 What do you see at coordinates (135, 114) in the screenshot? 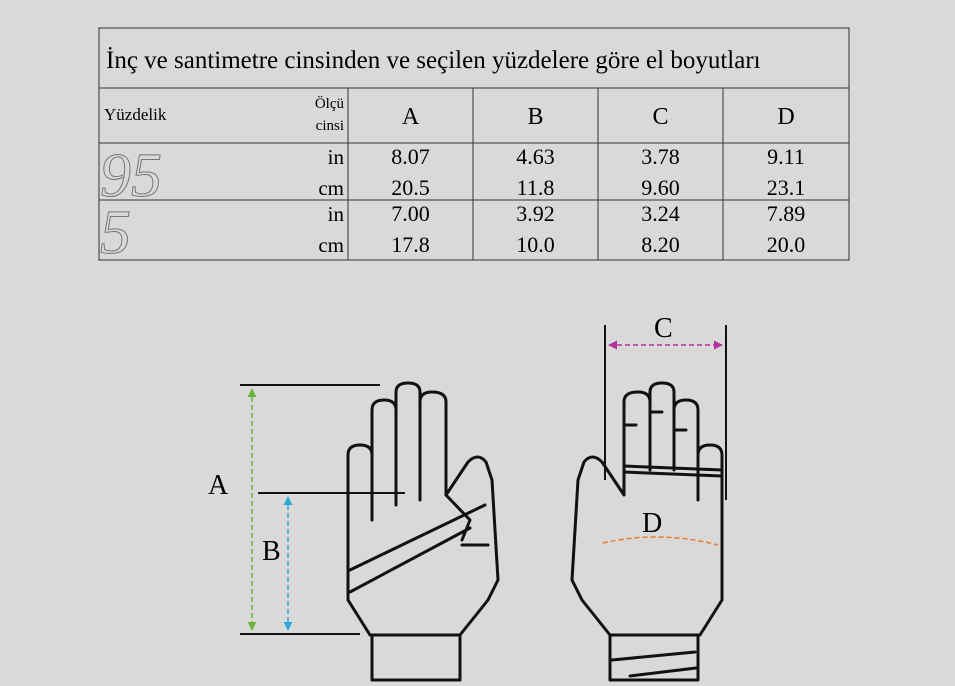
I see `header: Yüzdelik` at bounding box center [135, 114].